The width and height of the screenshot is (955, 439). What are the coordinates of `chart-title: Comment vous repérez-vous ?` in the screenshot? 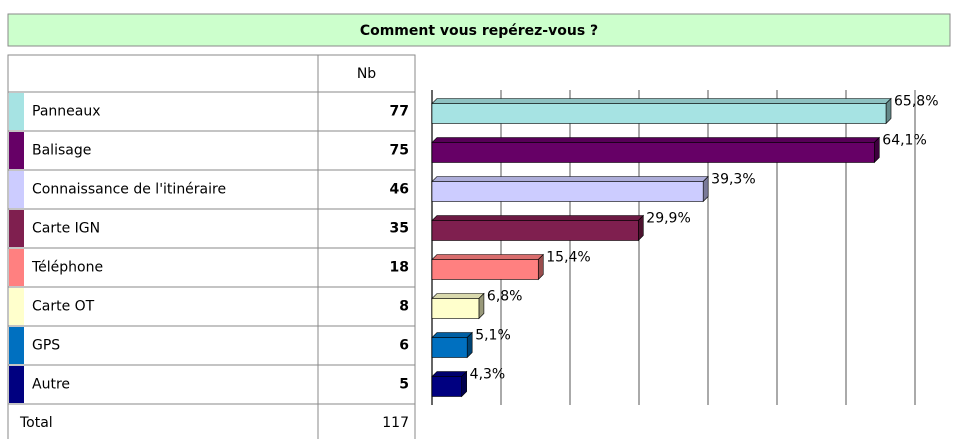 It's located at (479, 31).